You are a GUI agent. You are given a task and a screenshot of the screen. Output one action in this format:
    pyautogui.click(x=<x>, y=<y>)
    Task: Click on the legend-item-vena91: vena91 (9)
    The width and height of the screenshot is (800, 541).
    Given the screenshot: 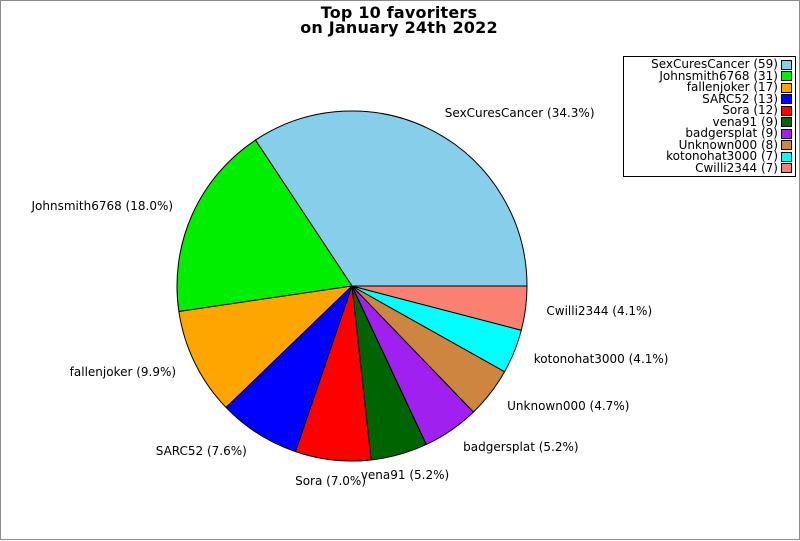 What is the action you would take?
    pyautogui.click(x=709, y=121)
    